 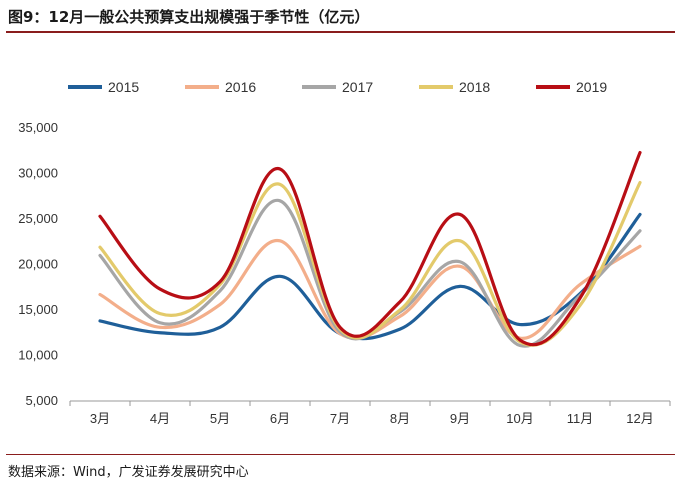 What do you see at coordinates (400, 418) in the screenshot?
I see `x-tick-label: 8月` at bounding box center [400, 418].